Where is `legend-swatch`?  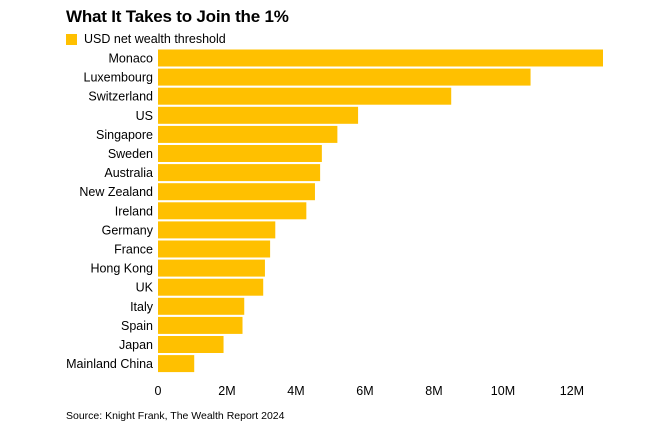
legend-swatch is located at coordinates (71, 39).